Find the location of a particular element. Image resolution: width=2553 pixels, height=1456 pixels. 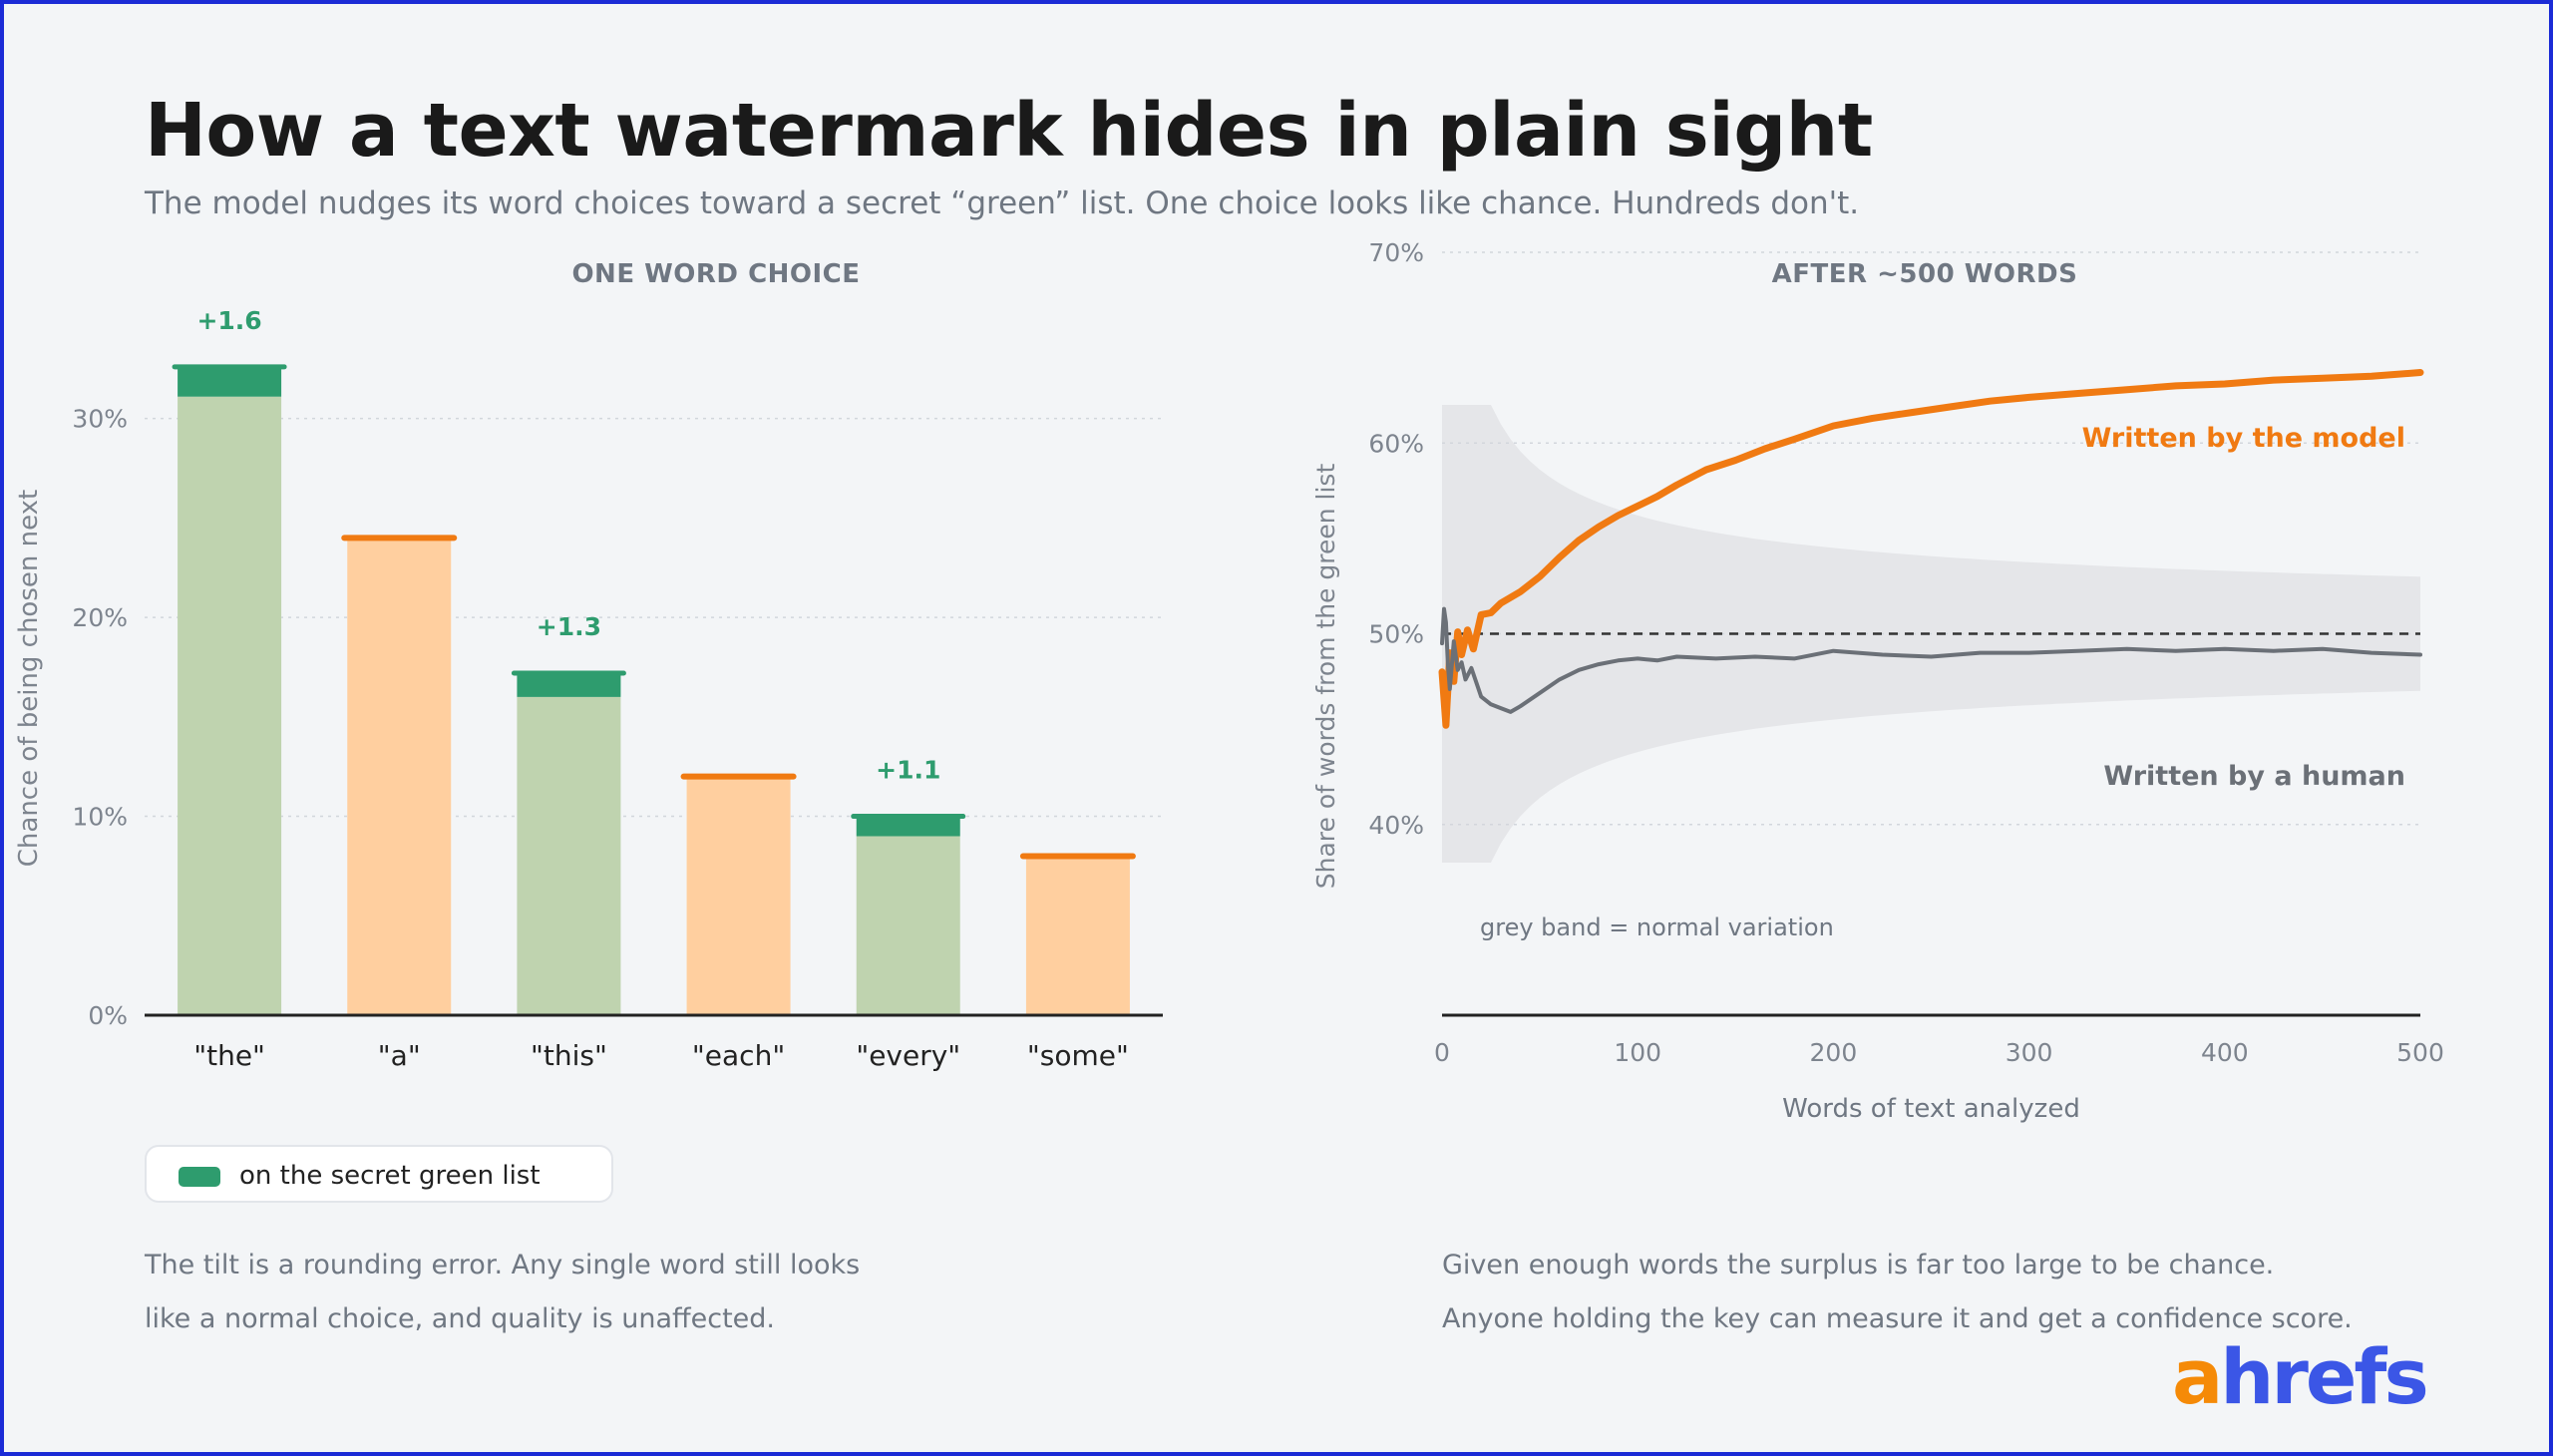

legend-label: on the secret green list is located at coordinates (390, 1176).